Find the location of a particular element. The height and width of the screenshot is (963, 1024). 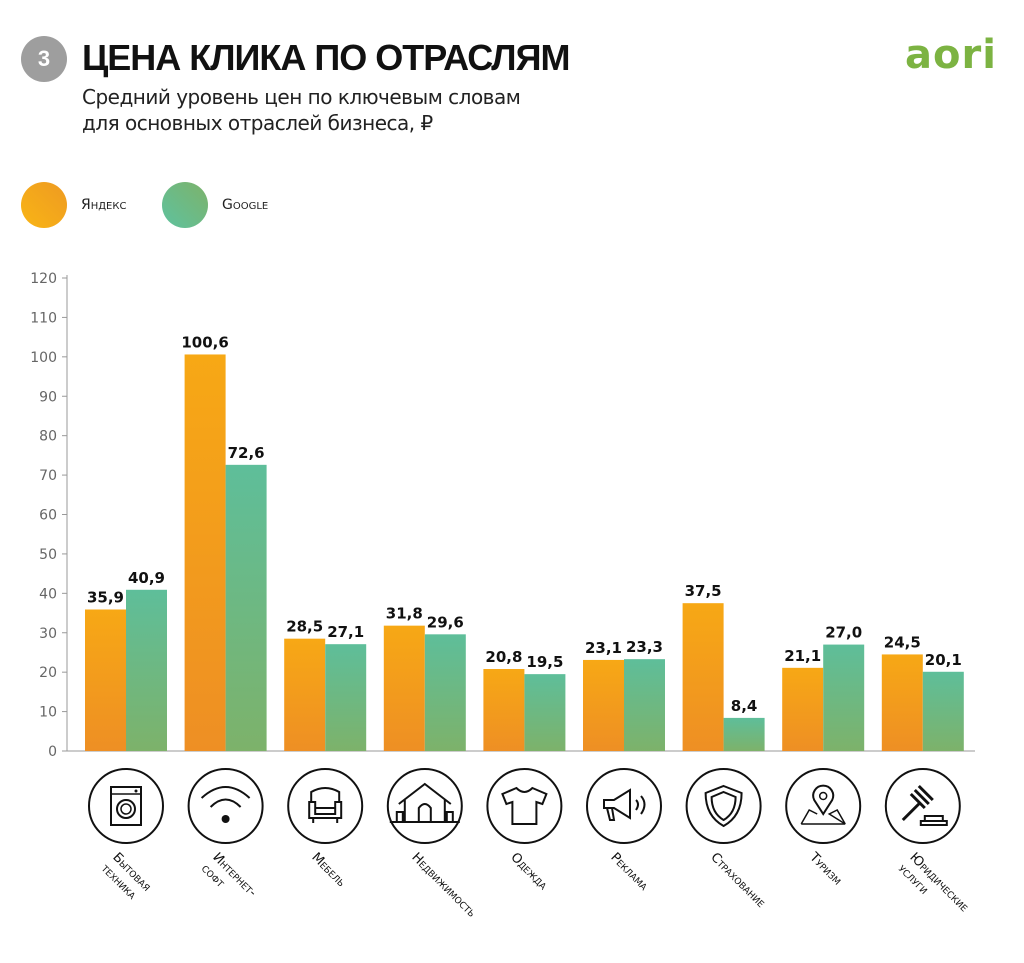

house-icon is located at coordinates (424, 806).